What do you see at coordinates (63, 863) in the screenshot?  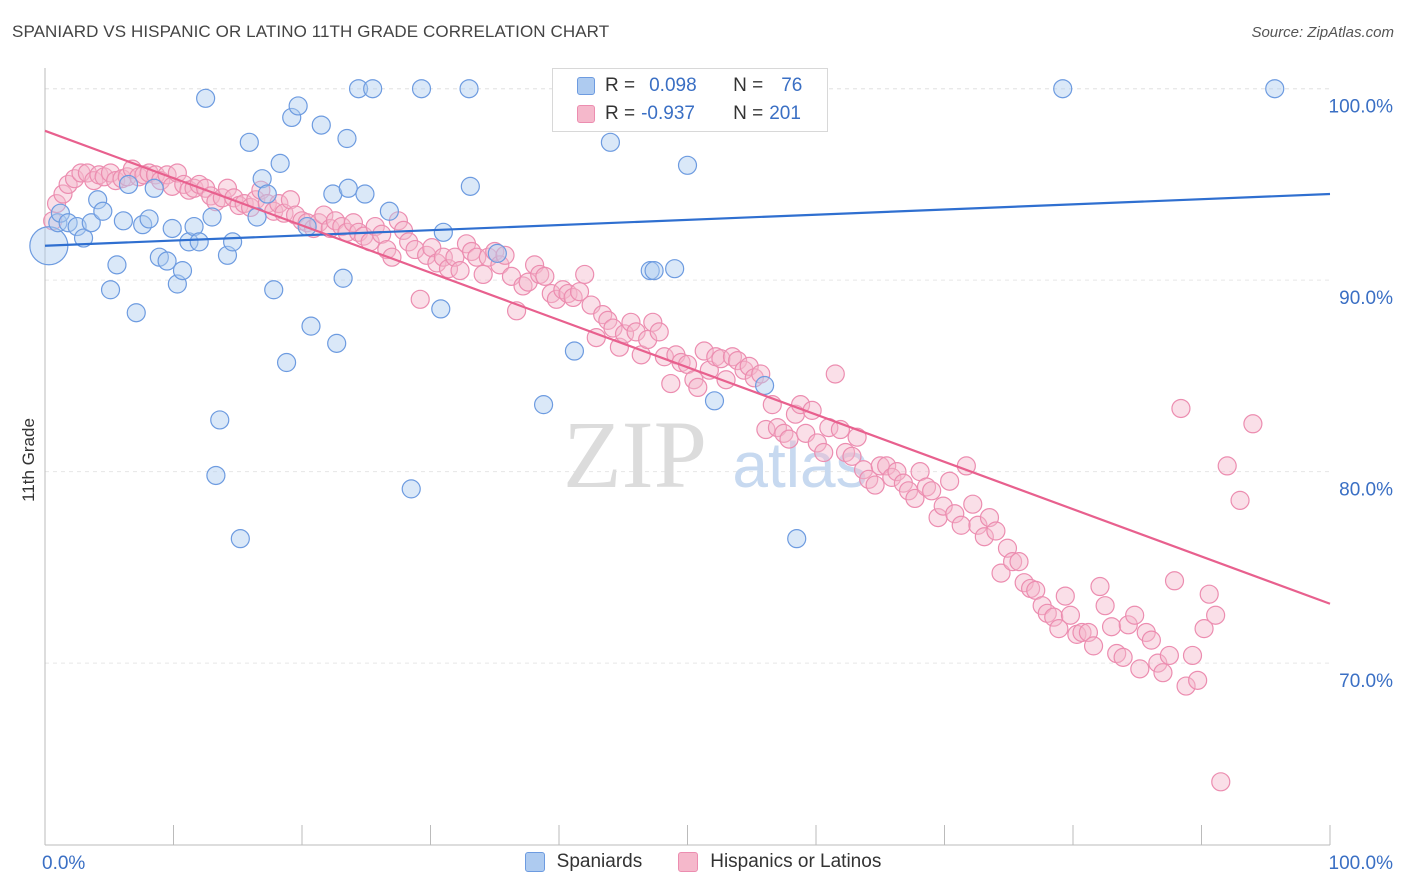 I see `x-tick-label-min: 0.0%` at bounding box center [63, 863].